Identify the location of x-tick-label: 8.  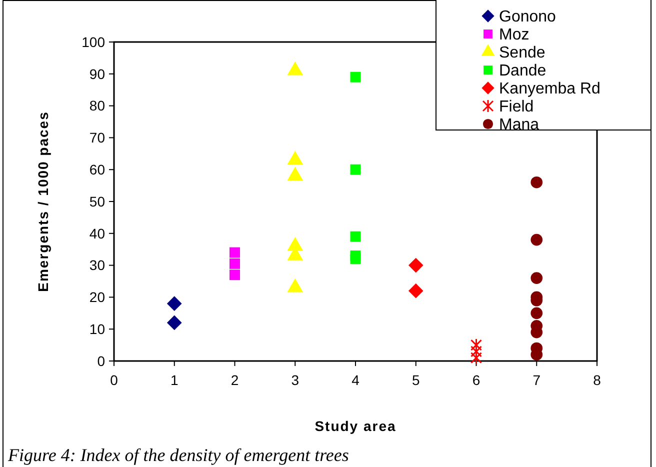
(597, 380).